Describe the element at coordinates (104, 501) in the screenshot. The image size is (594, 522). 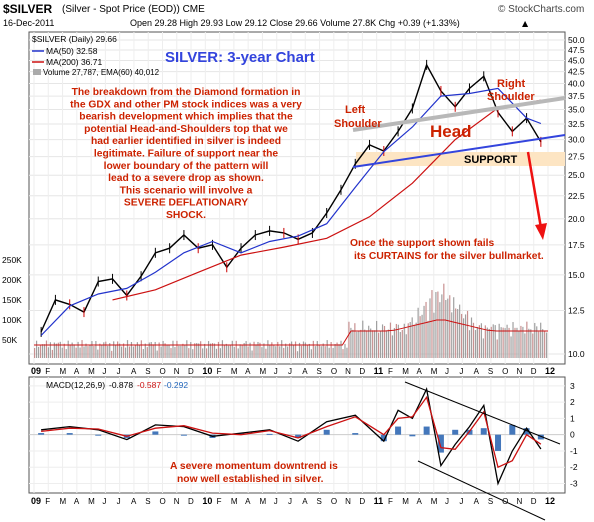
I see `macd-x-tick-label: J` at that location.